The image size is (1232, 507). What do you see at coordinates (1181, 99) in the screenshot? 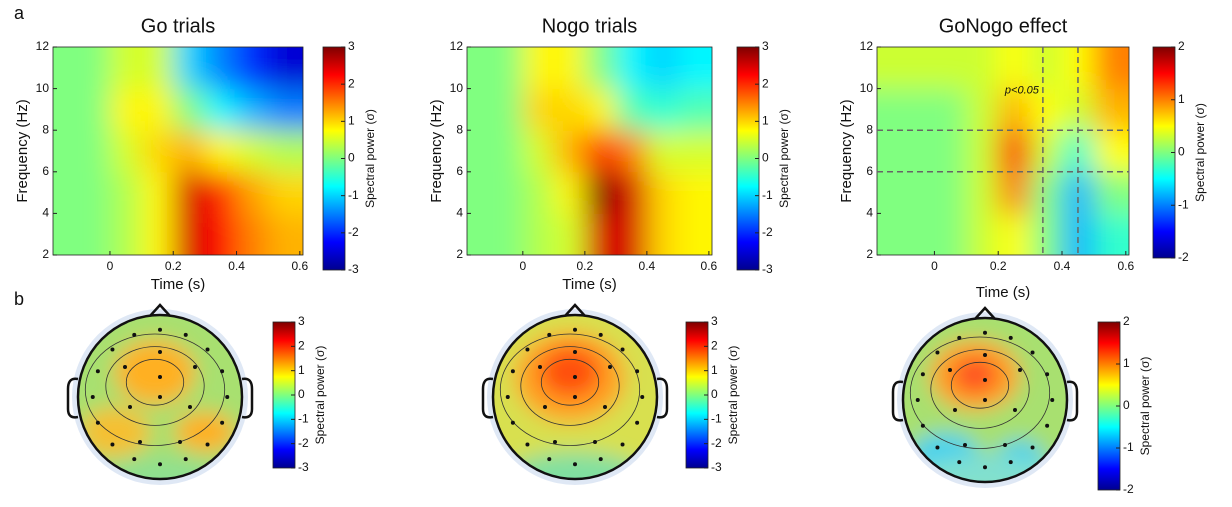
I see `colorbar-tick-label: 1` at bounding box center [1181, 99].